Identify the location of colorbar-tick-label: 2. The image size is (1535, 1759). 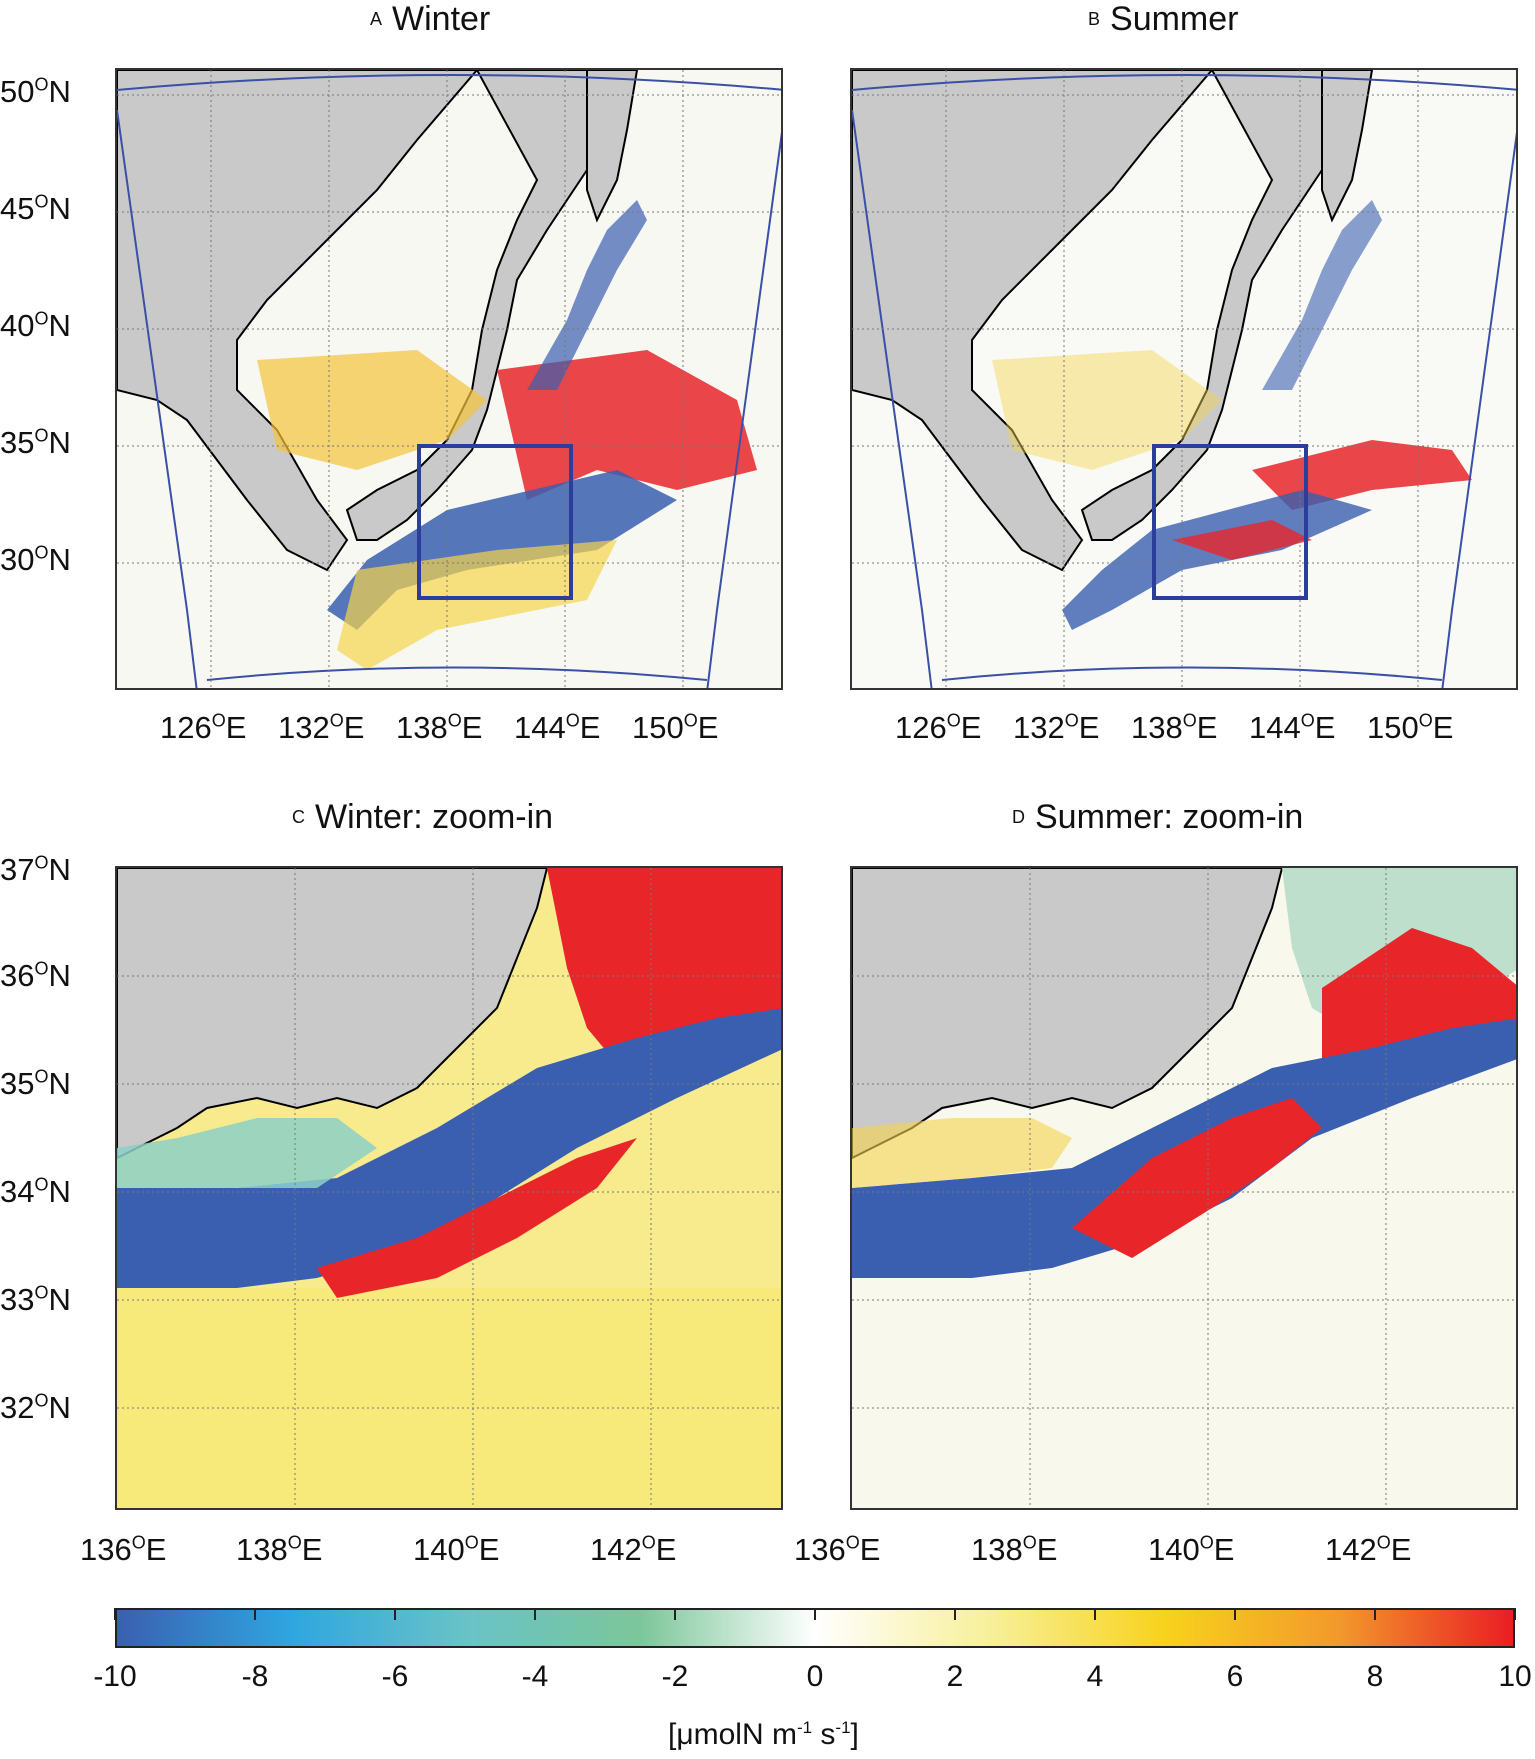
(955, 1676).